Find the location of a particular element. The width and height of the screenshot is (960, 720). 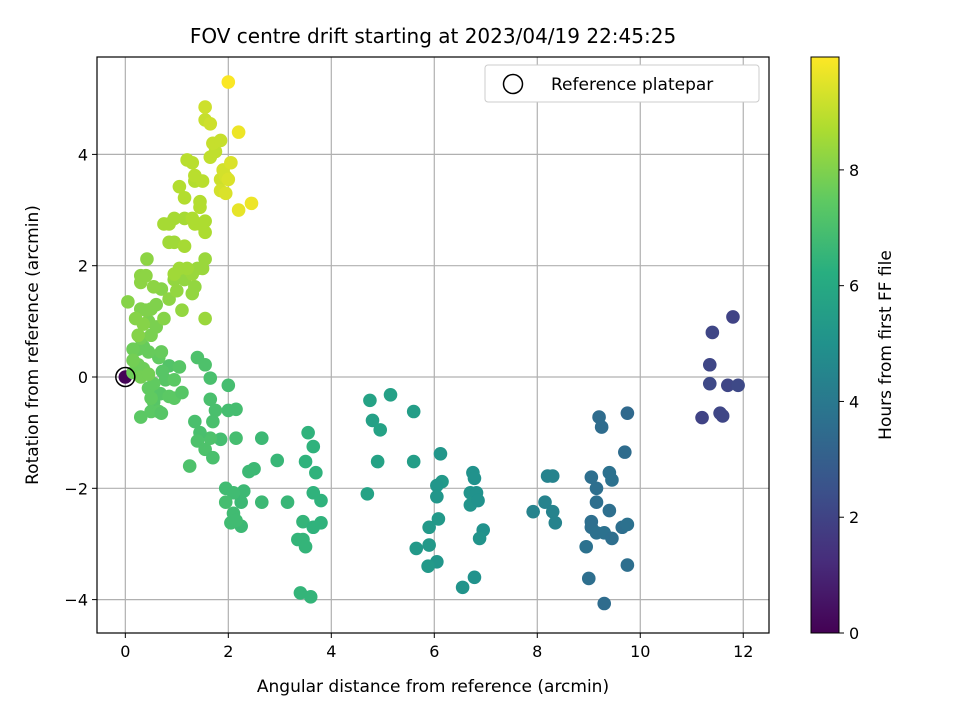

x-tick-label: 8 is located at coordinates (537, 651).